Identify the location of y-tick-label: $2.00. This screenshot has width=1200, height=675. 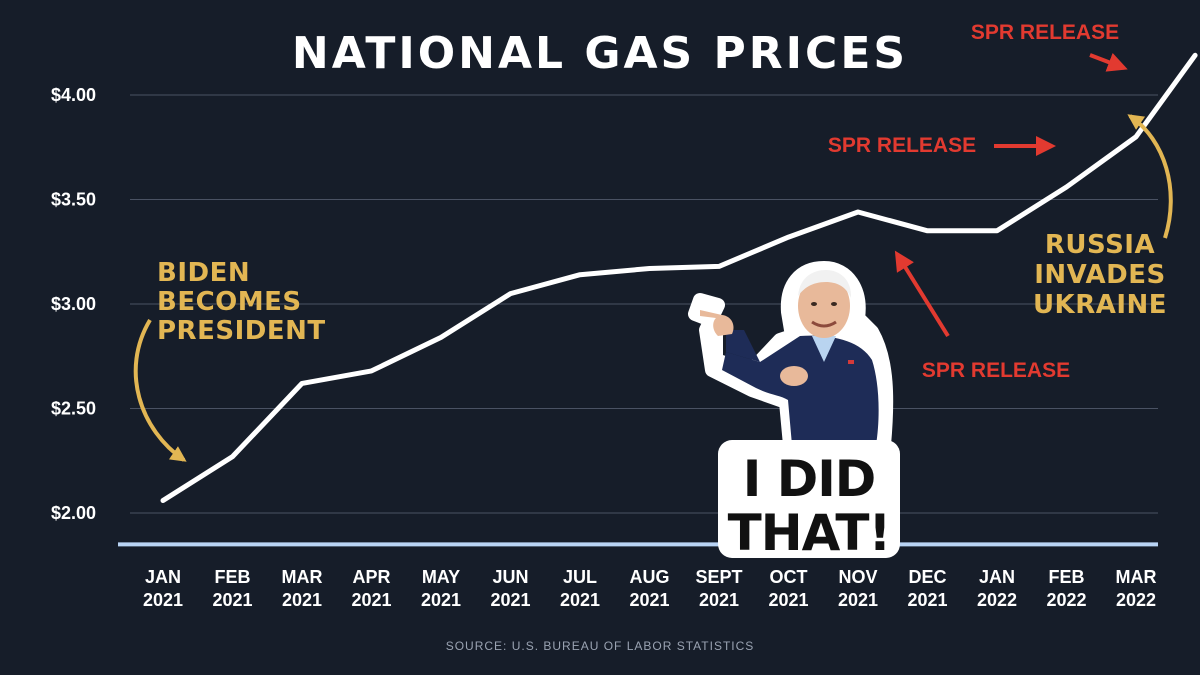
(73, 513).